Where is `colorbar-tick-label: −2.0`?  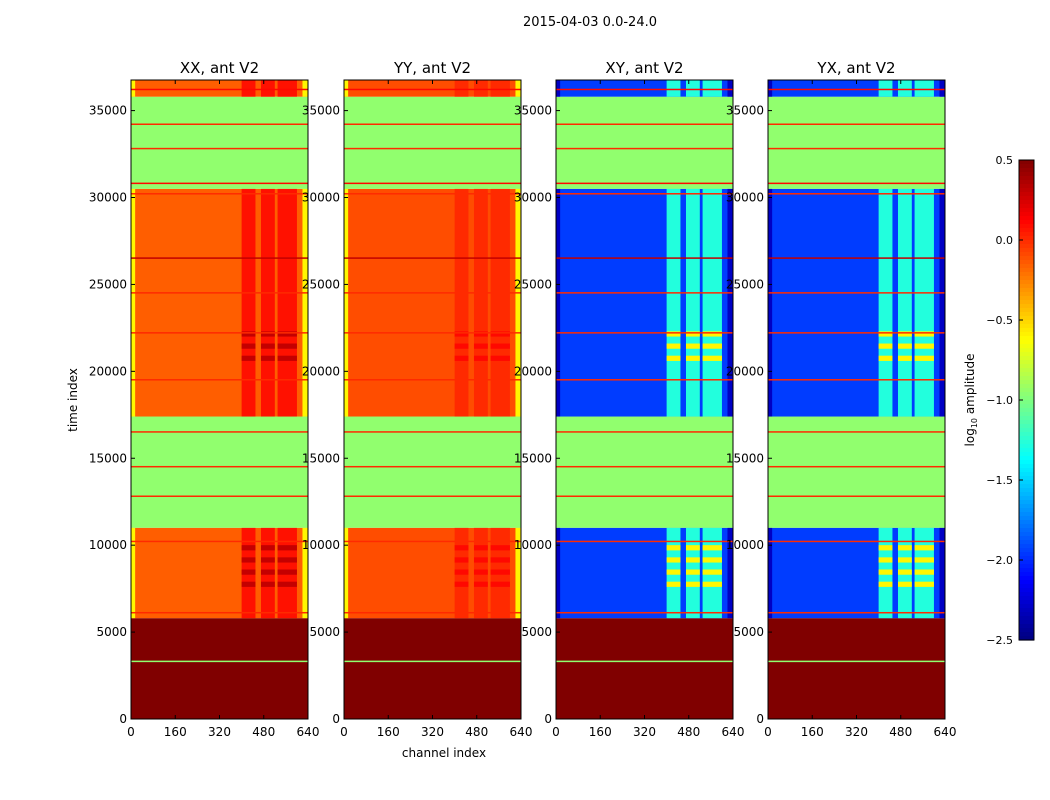
colorbar-tick-label: −2.0 is located at coordinates (999, 560).